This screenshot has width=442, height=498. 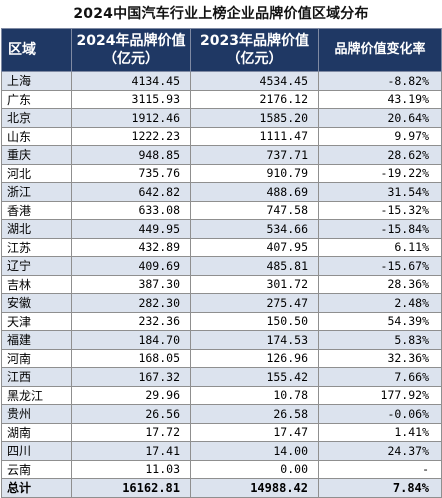 What do you see at coordinates (254, 377) in the screenshot?
I see `value-2023-cell: 155.42` at bounding box center [254, 377].